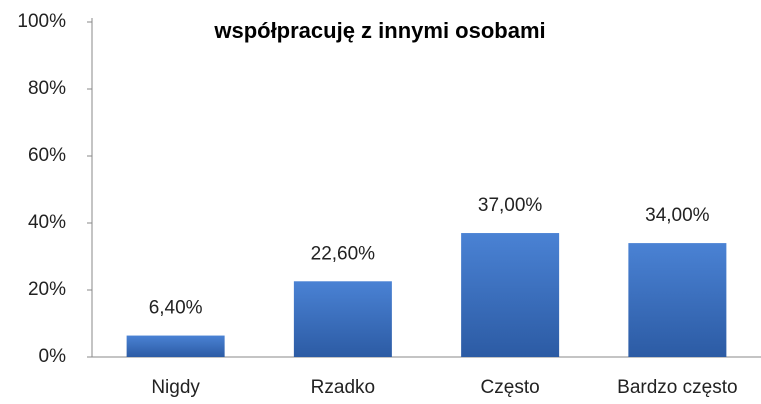  I want to click on x-tick-label: Nigdy, so click(175, 387).